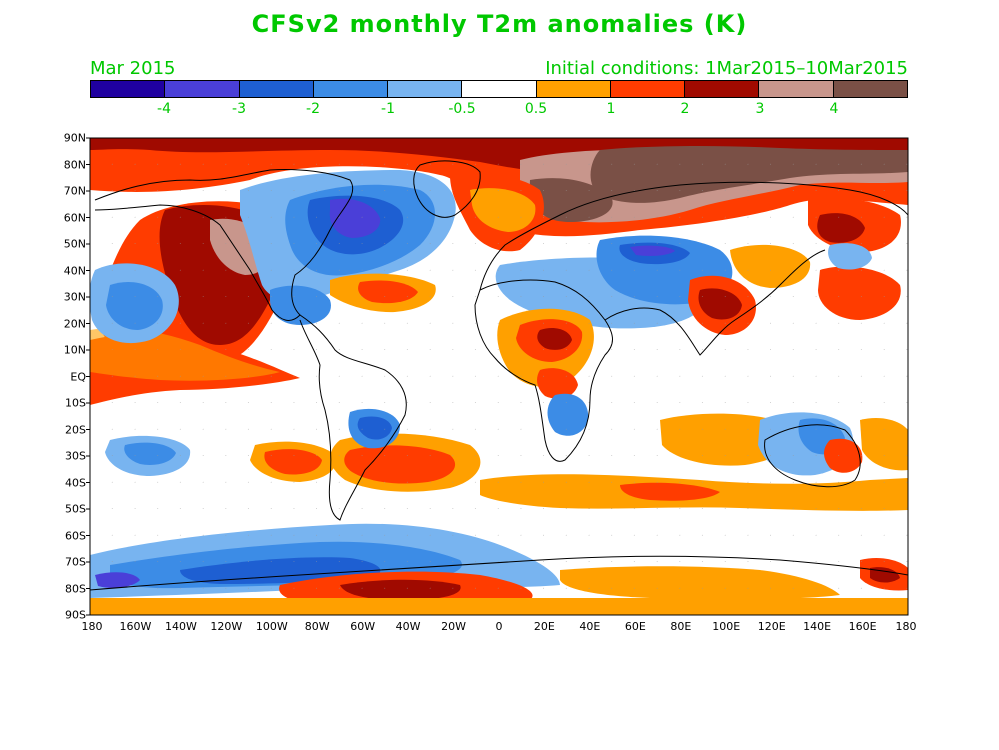 The width and height of the screenshot is (999, 750). Describe the element at coordinates (74, 297) in the screenshot. I see `lat-label: 30N` at that location.